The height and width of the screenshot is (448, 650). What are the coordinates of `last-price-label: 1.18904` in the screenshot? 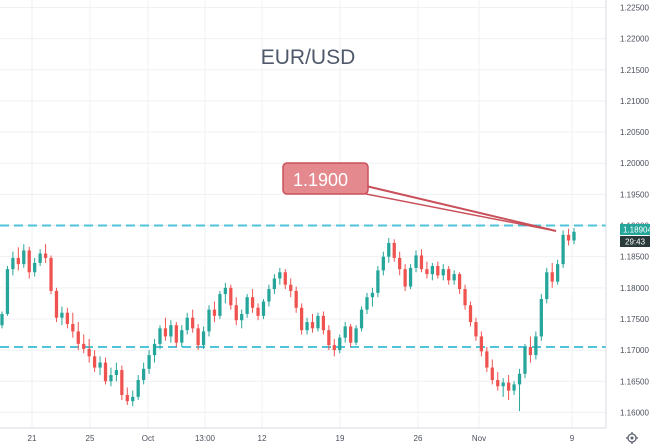 It's located at (636, 230).